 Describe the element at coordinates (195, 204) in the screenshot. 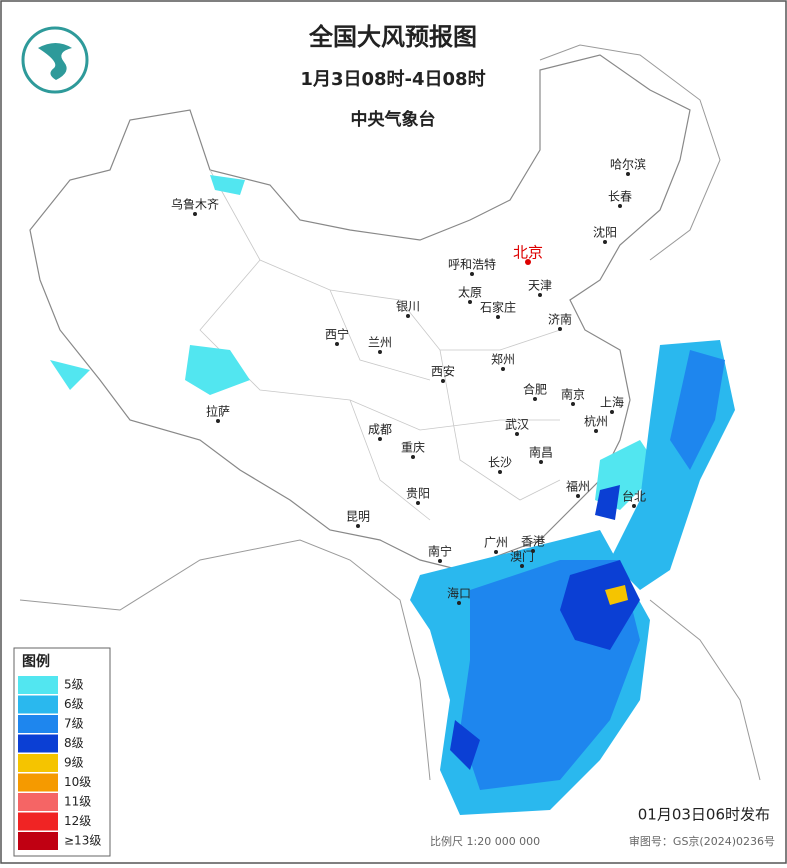

I see `city-label: 乌鲁木齐` at that location.